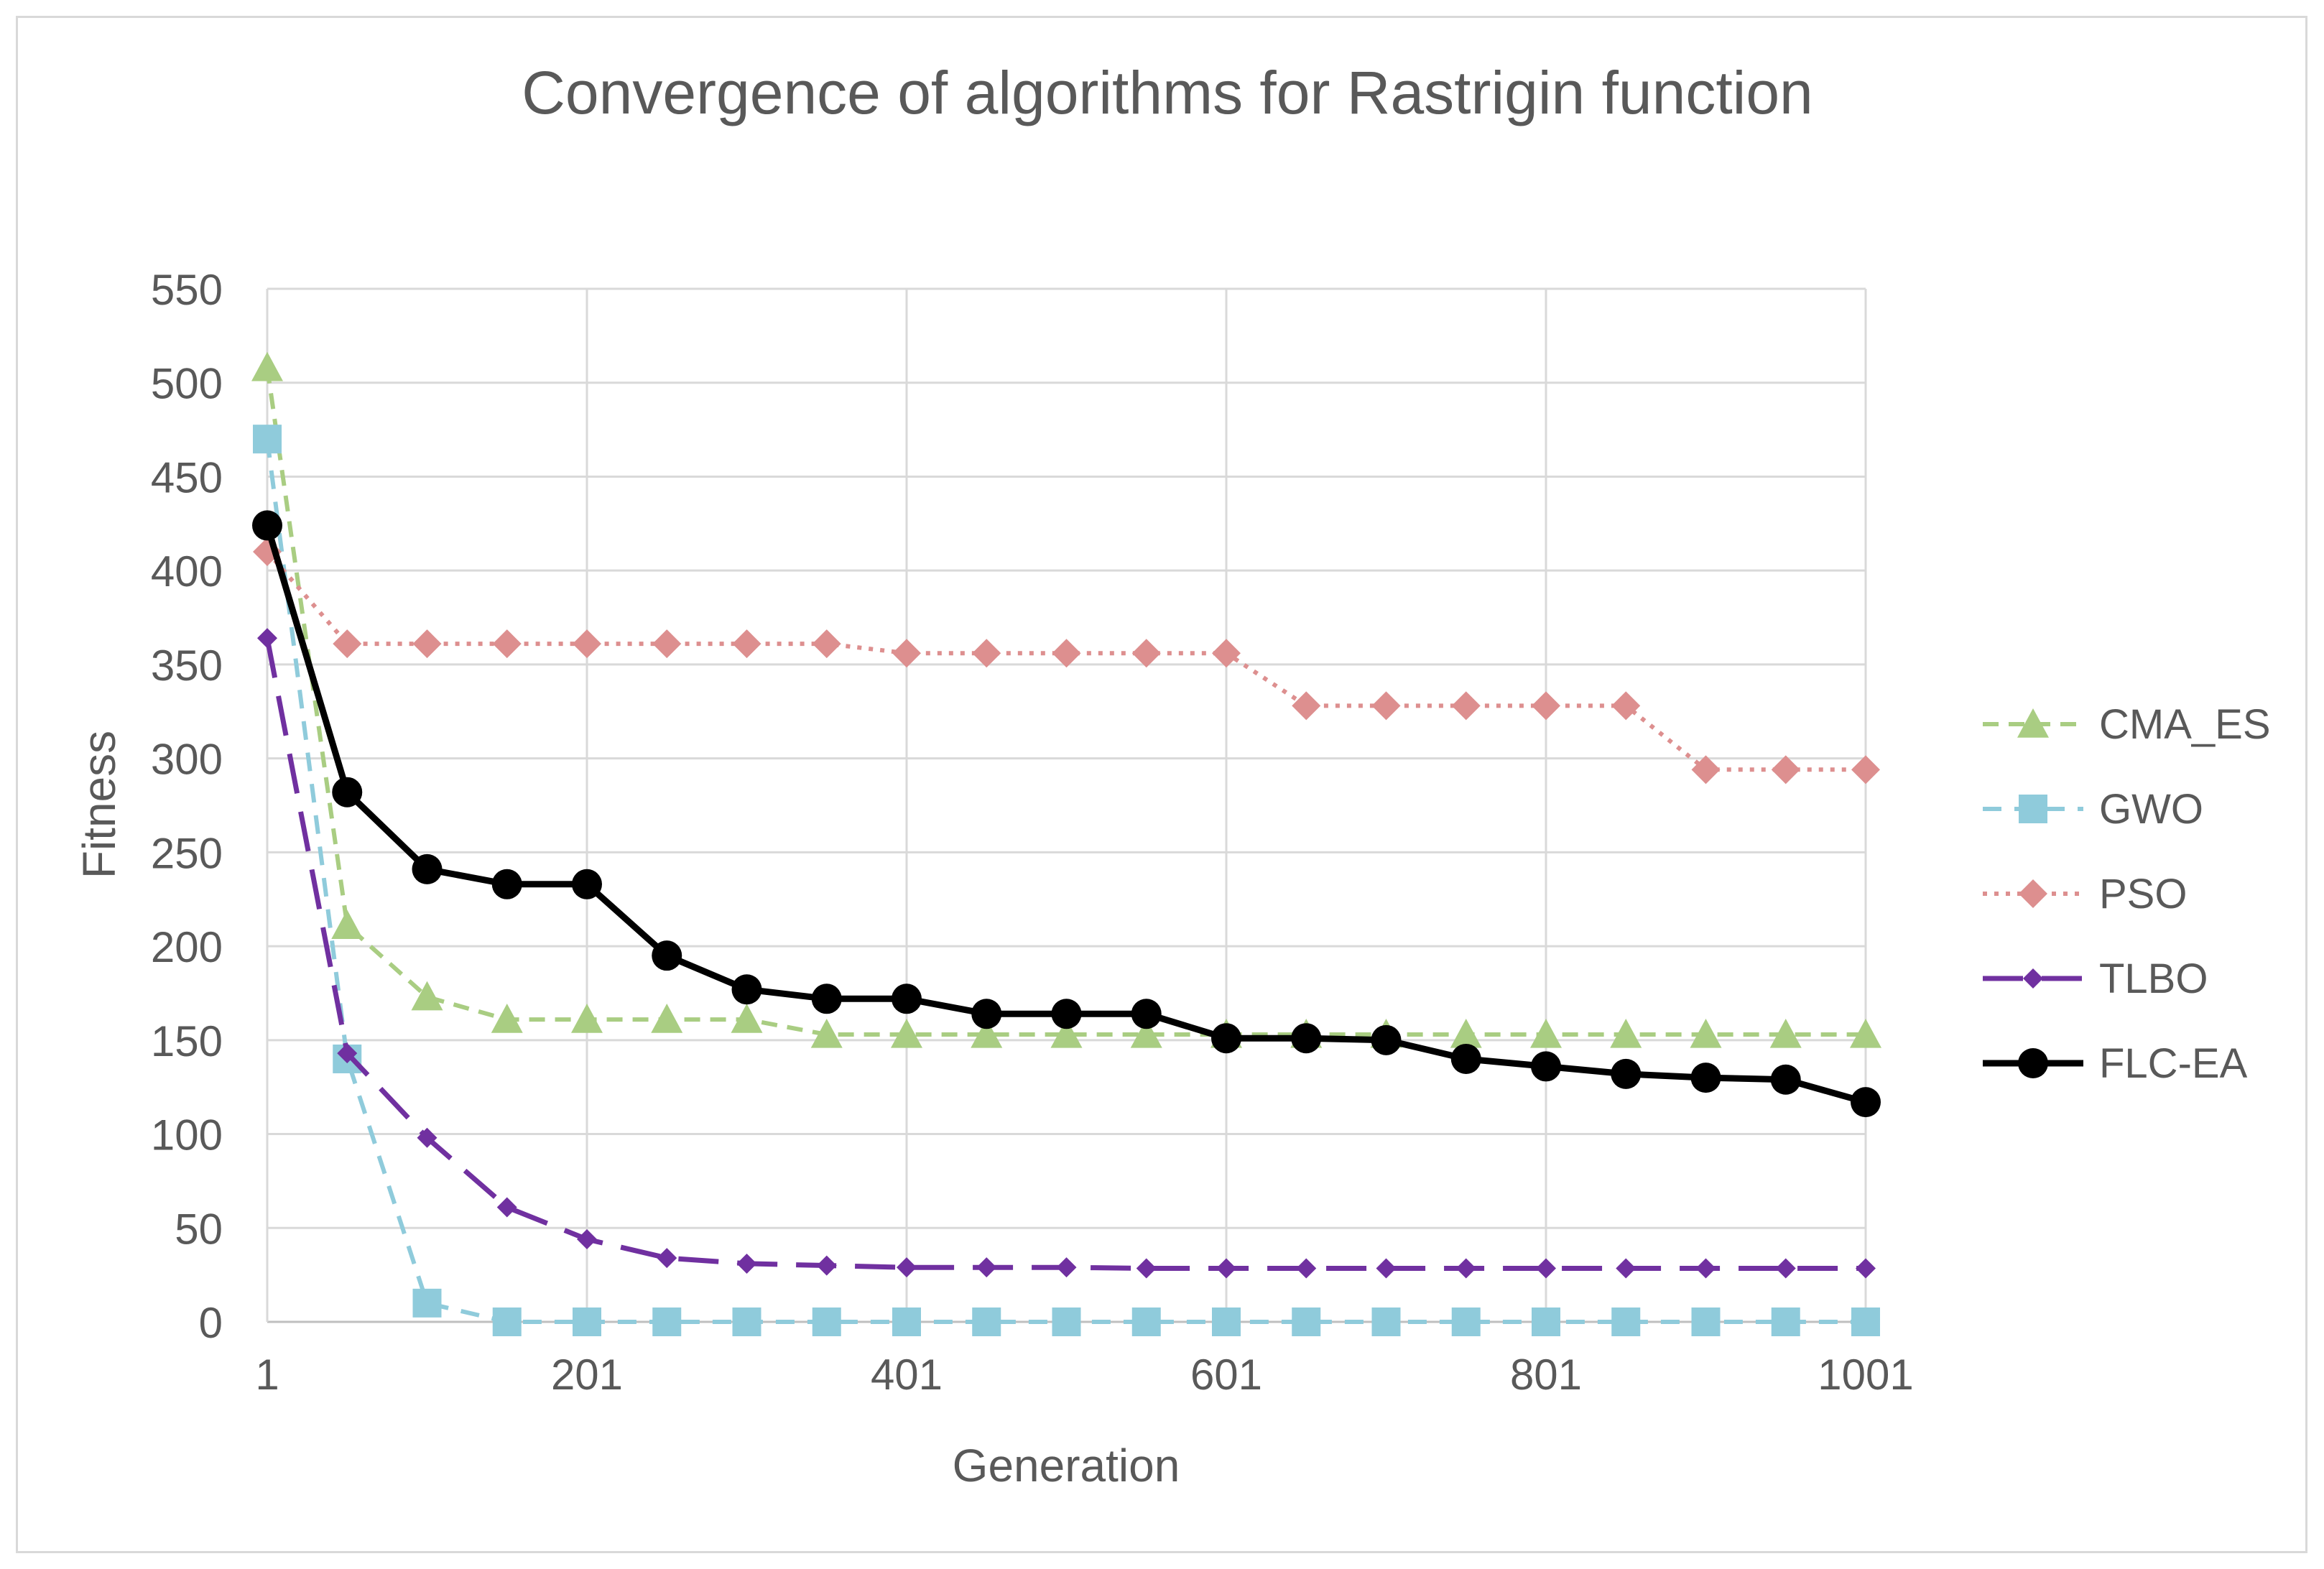  I want to click on y-tick-label: 250, so click(187, 853).